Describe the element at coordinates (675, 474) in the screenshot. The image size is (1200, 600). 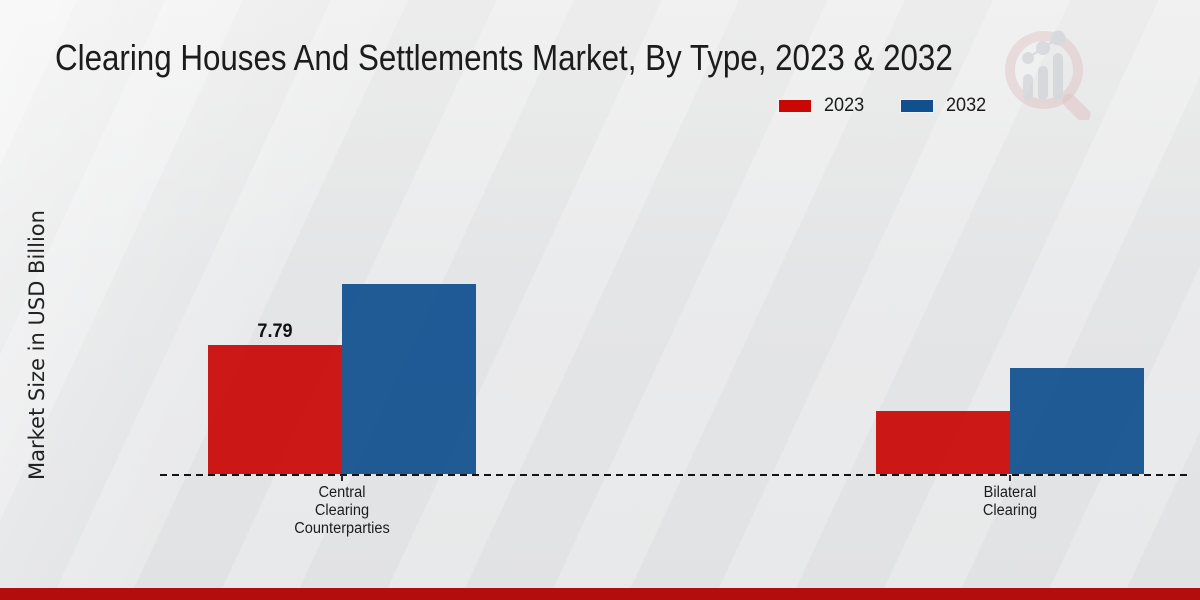
I see `x-axis-dashed-baseline` at that location.